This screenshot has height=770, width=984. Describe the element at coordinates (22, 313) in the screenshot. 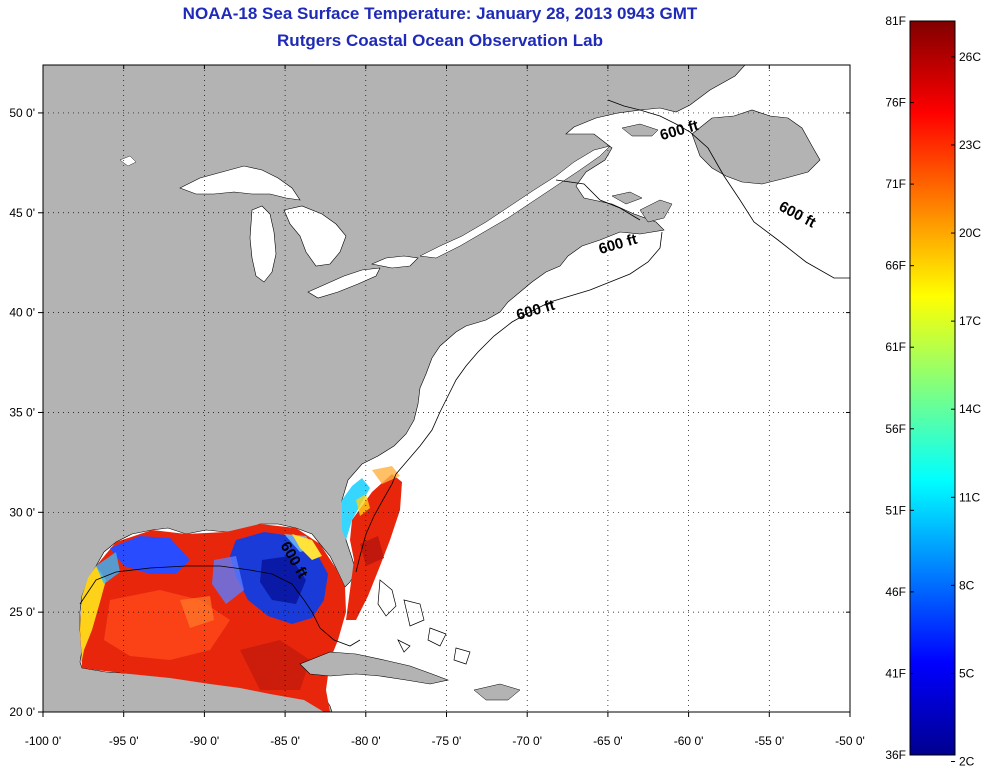

I see `lat-tick-label: 40 0'` at that location.